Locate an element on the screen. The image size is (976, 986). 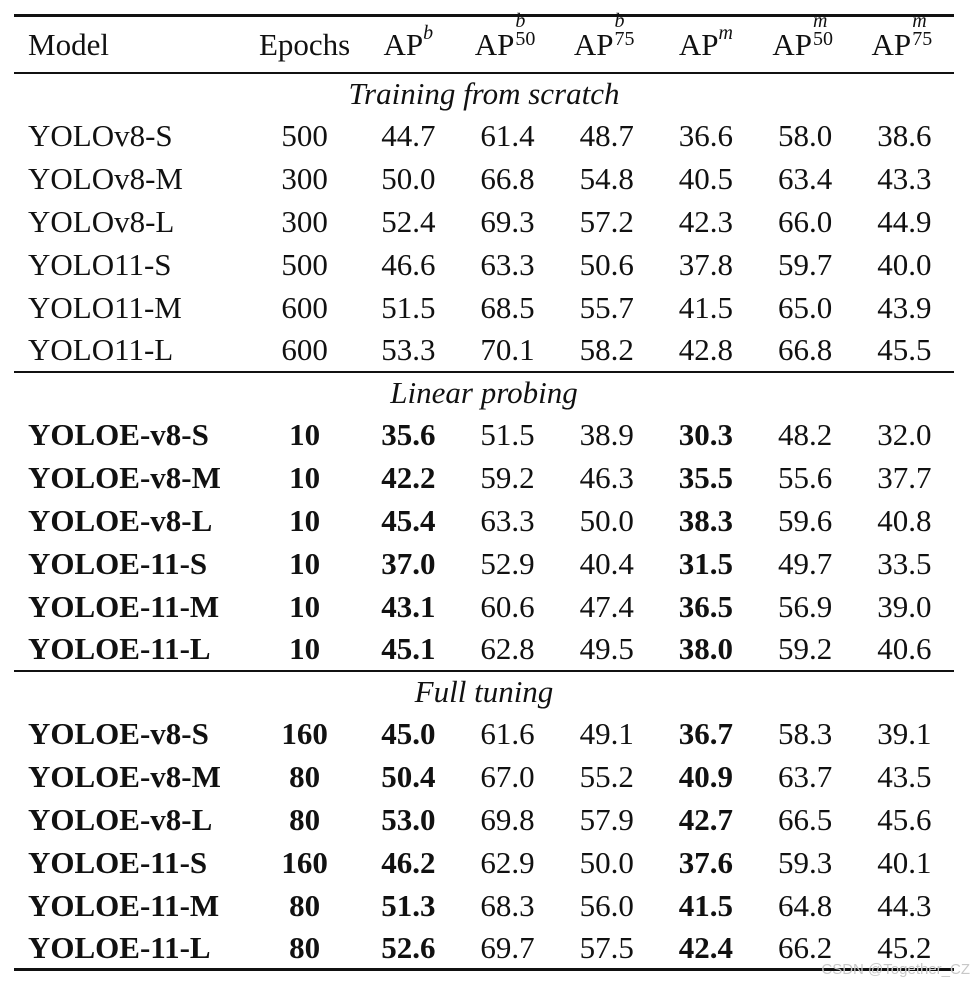
header-ap-mask-50: AP m 50 is located at coordinates (805, 42).